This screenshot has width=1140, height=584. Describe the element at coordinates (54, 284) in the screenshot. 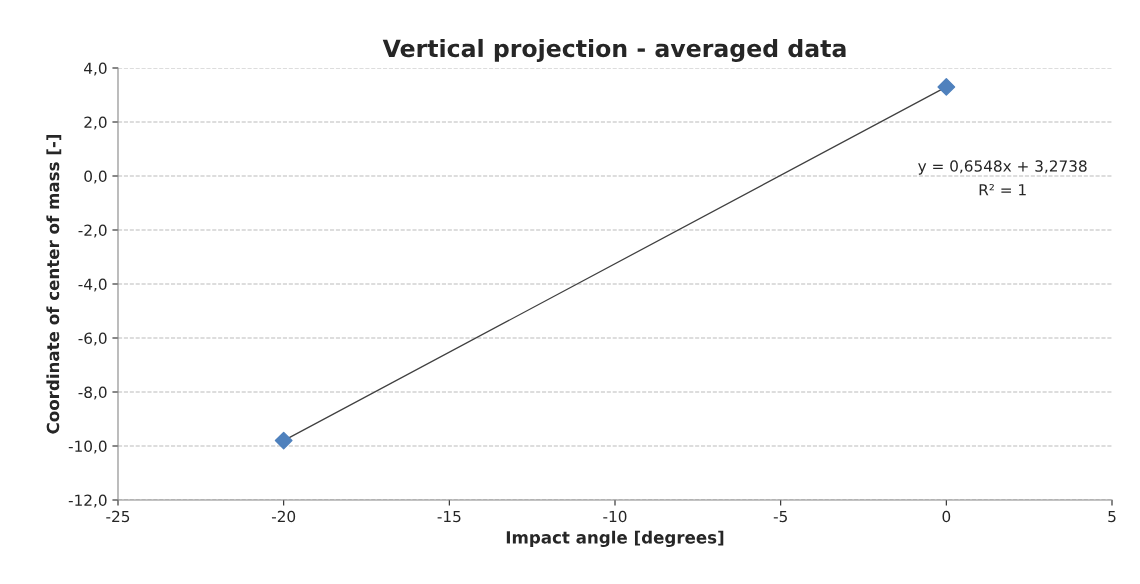

I see `y-axis-title: Coordinate of center of mass [-]` at that location.